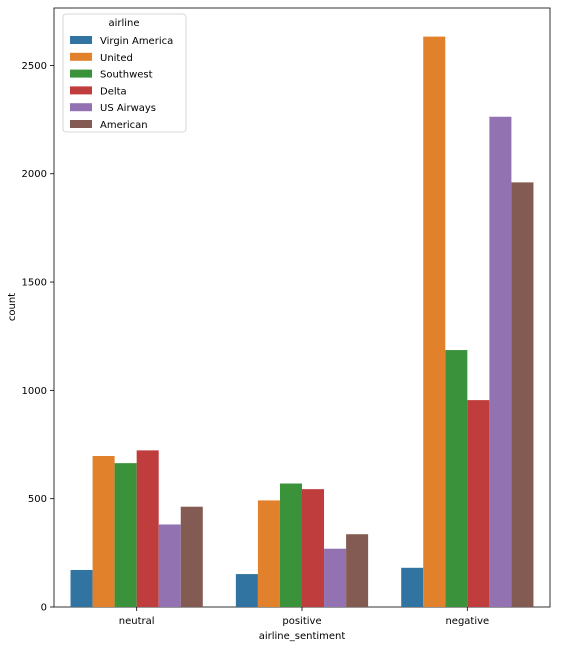 This screenshot has width=564, height=656. I want to click on x-axis: neutral positive negative, so click(304, 617).